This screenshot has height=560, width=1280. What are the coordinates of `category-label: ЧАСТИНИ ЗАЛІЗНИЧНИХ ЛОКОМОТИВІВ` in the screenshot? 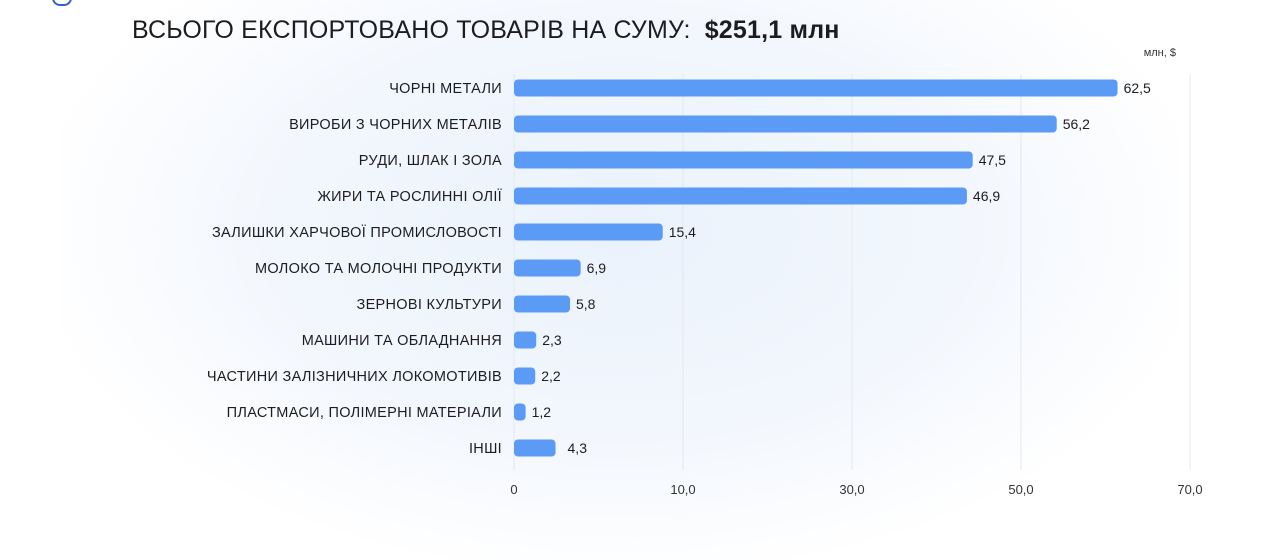 It's located at (354, 377).